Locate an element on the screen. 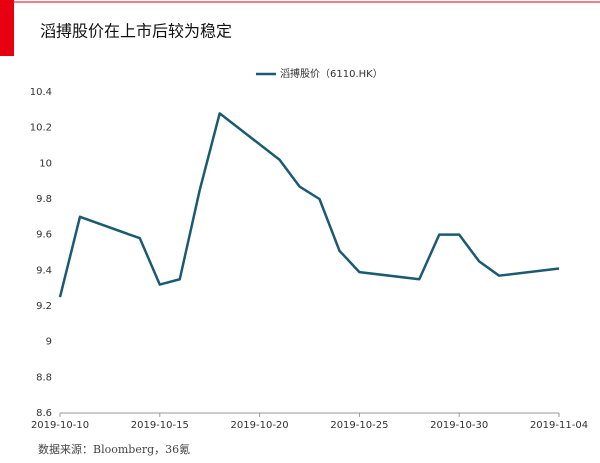 The height and width of the screenshot is (463, 600). x-tick-label: 2019-10-15 is located at coordinates (160, 425).